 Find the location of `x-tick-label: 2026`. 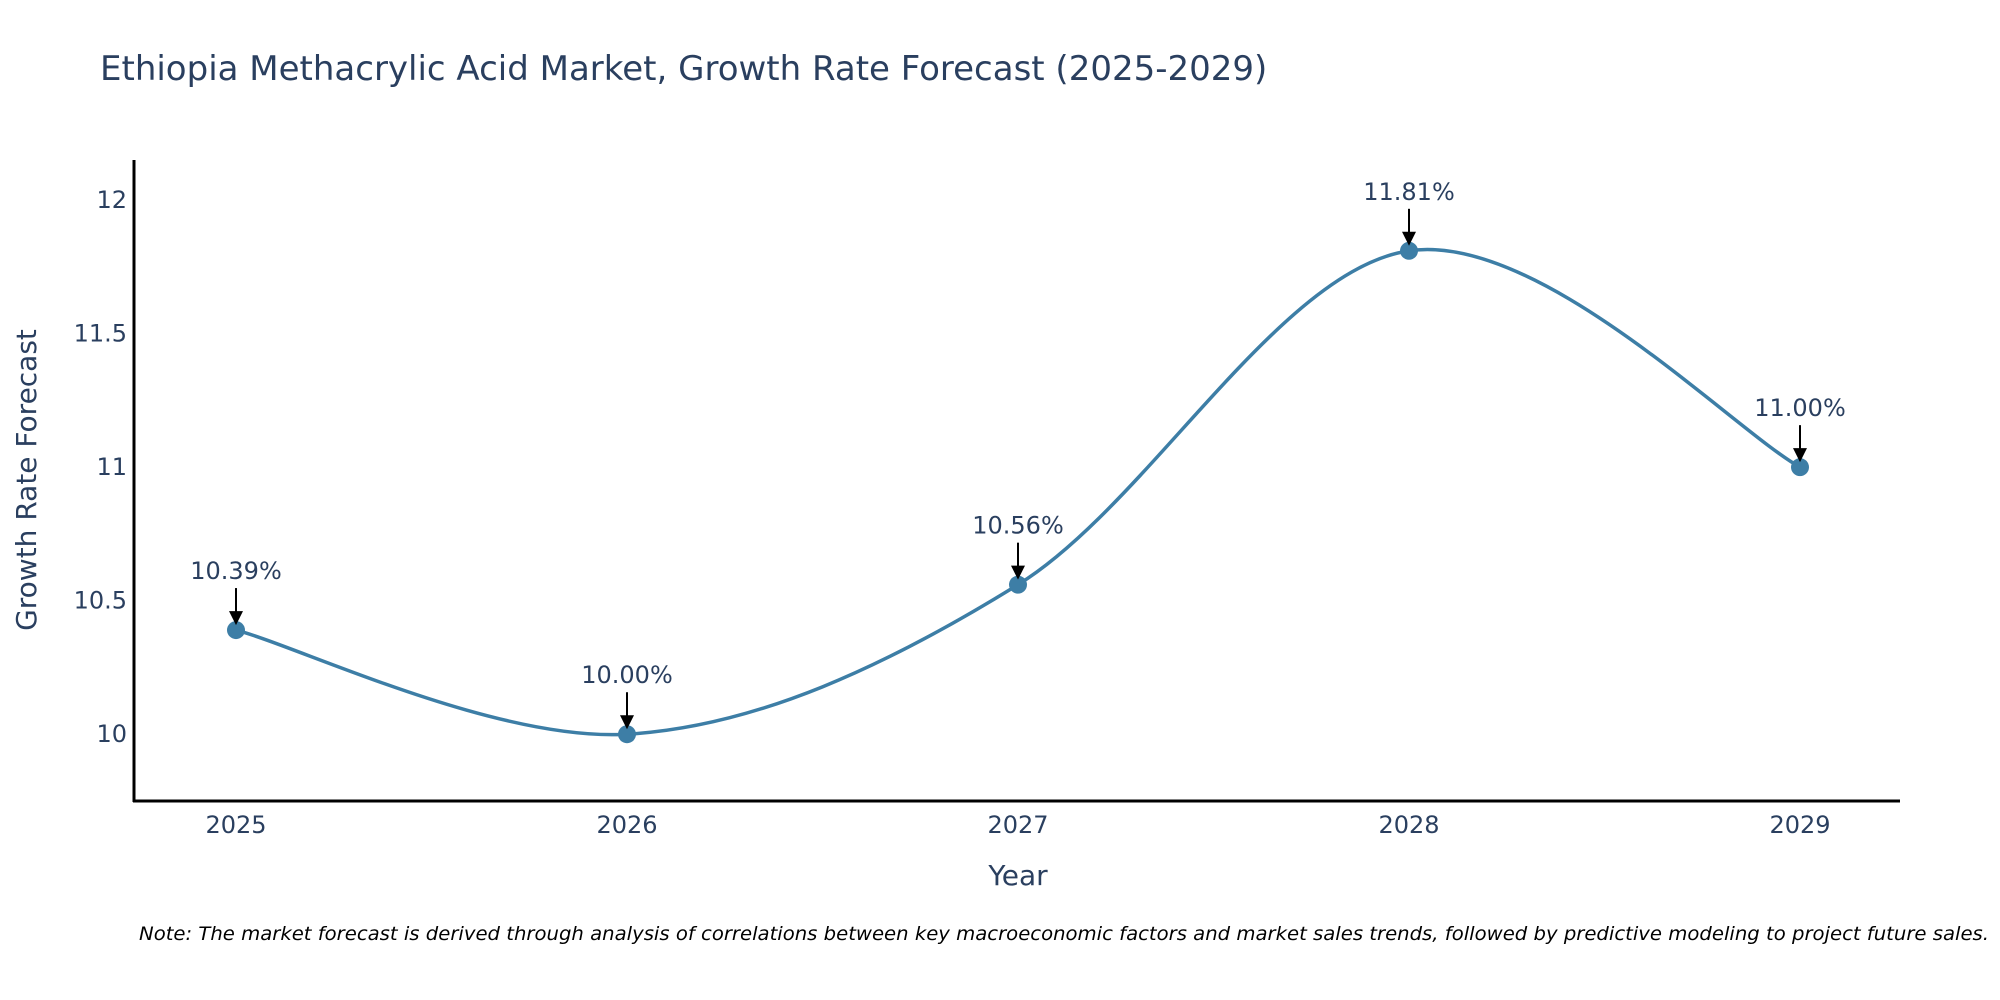

x-tick-label: 2026 is located at coordinates (626, 825).